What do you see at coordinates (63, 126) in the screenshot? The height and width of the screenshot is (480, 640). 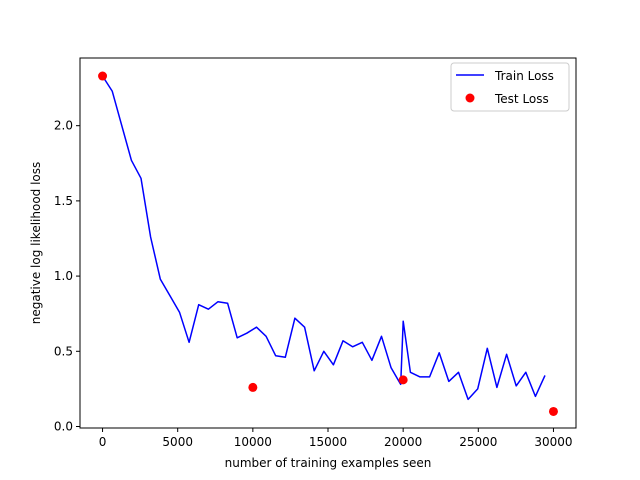 I see `y-tick-label: 2.0` at bounding box center [63, 126].